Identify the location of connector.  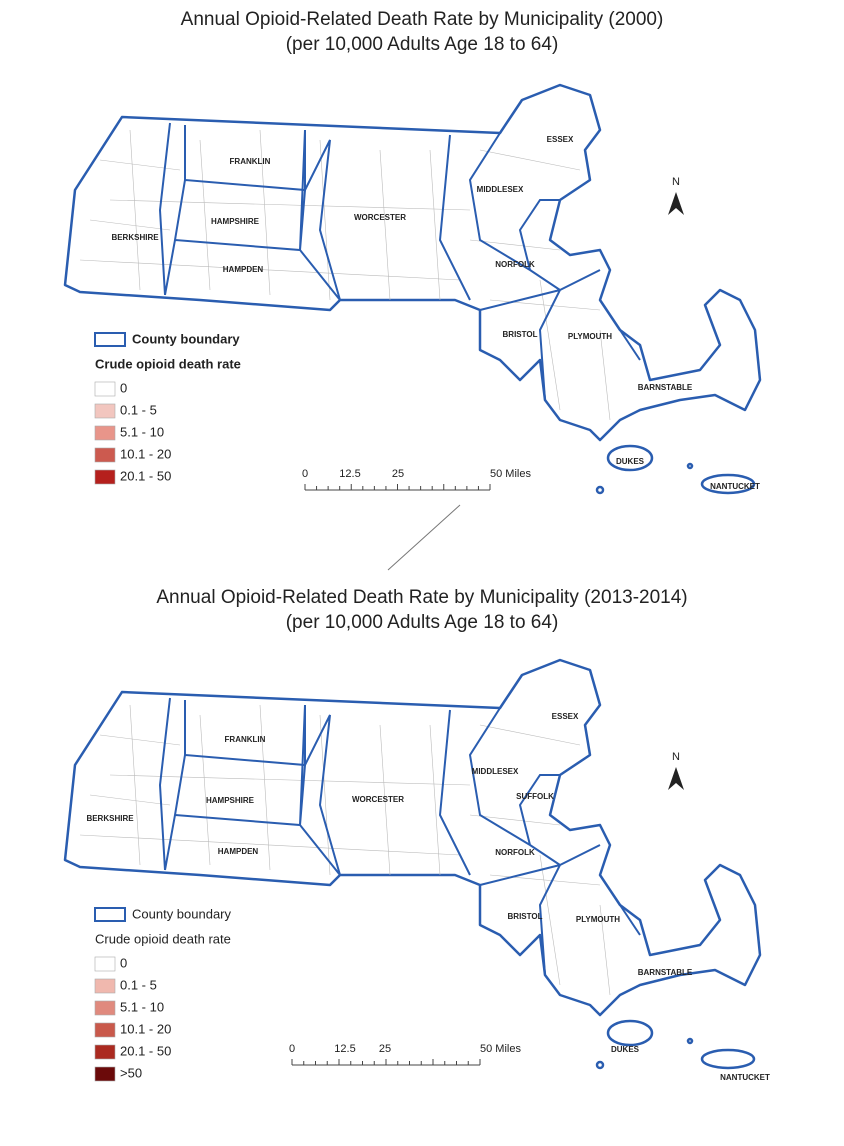
(424, 537).